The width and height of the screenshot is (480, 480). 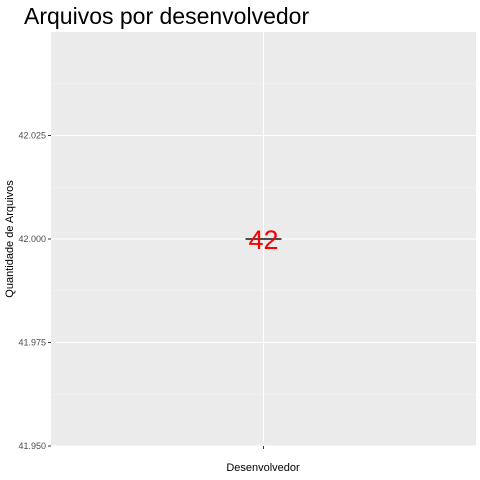 I want to click on bar-value-label: 42, so click(x=263, y=240).